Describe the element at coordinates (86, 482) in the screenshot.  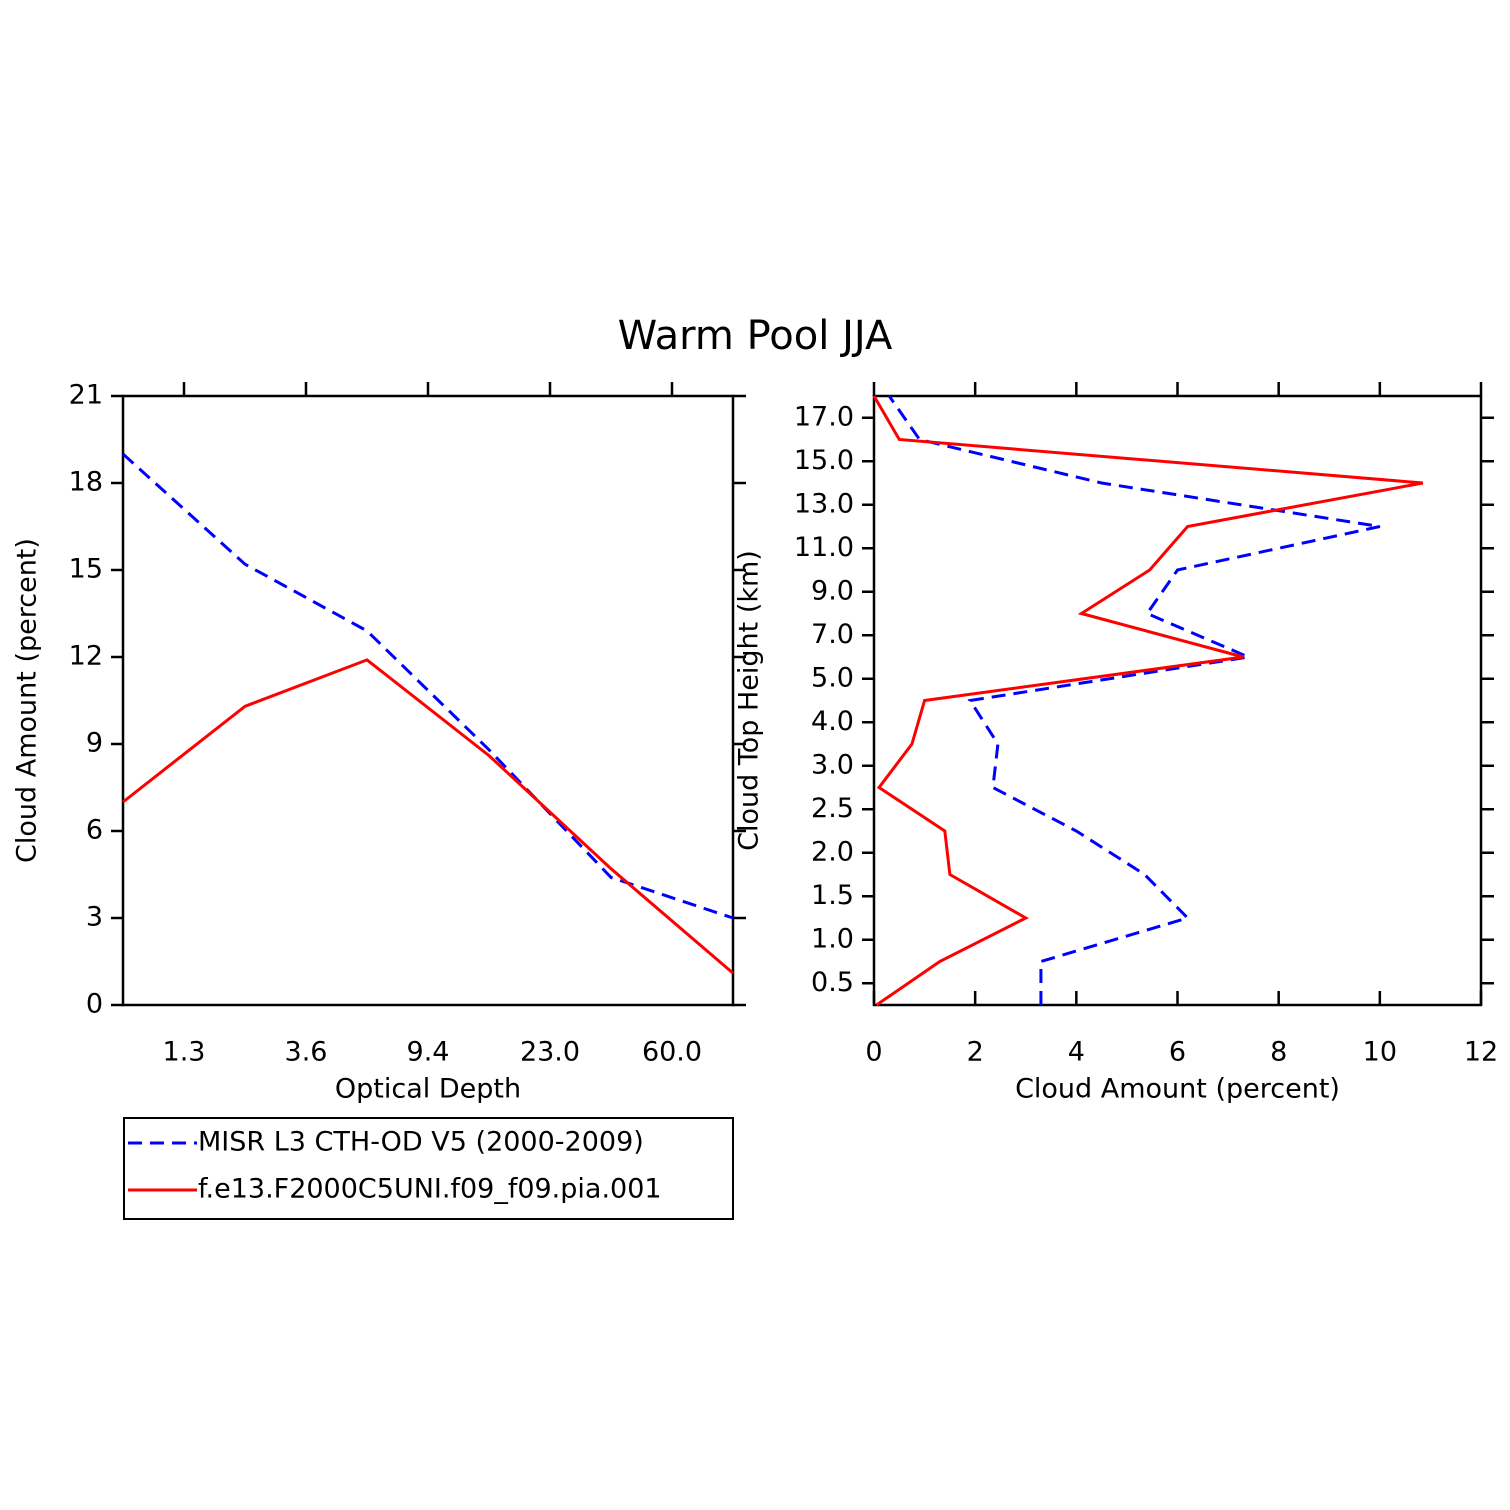
I see `y-tick-label: 18` at that location.